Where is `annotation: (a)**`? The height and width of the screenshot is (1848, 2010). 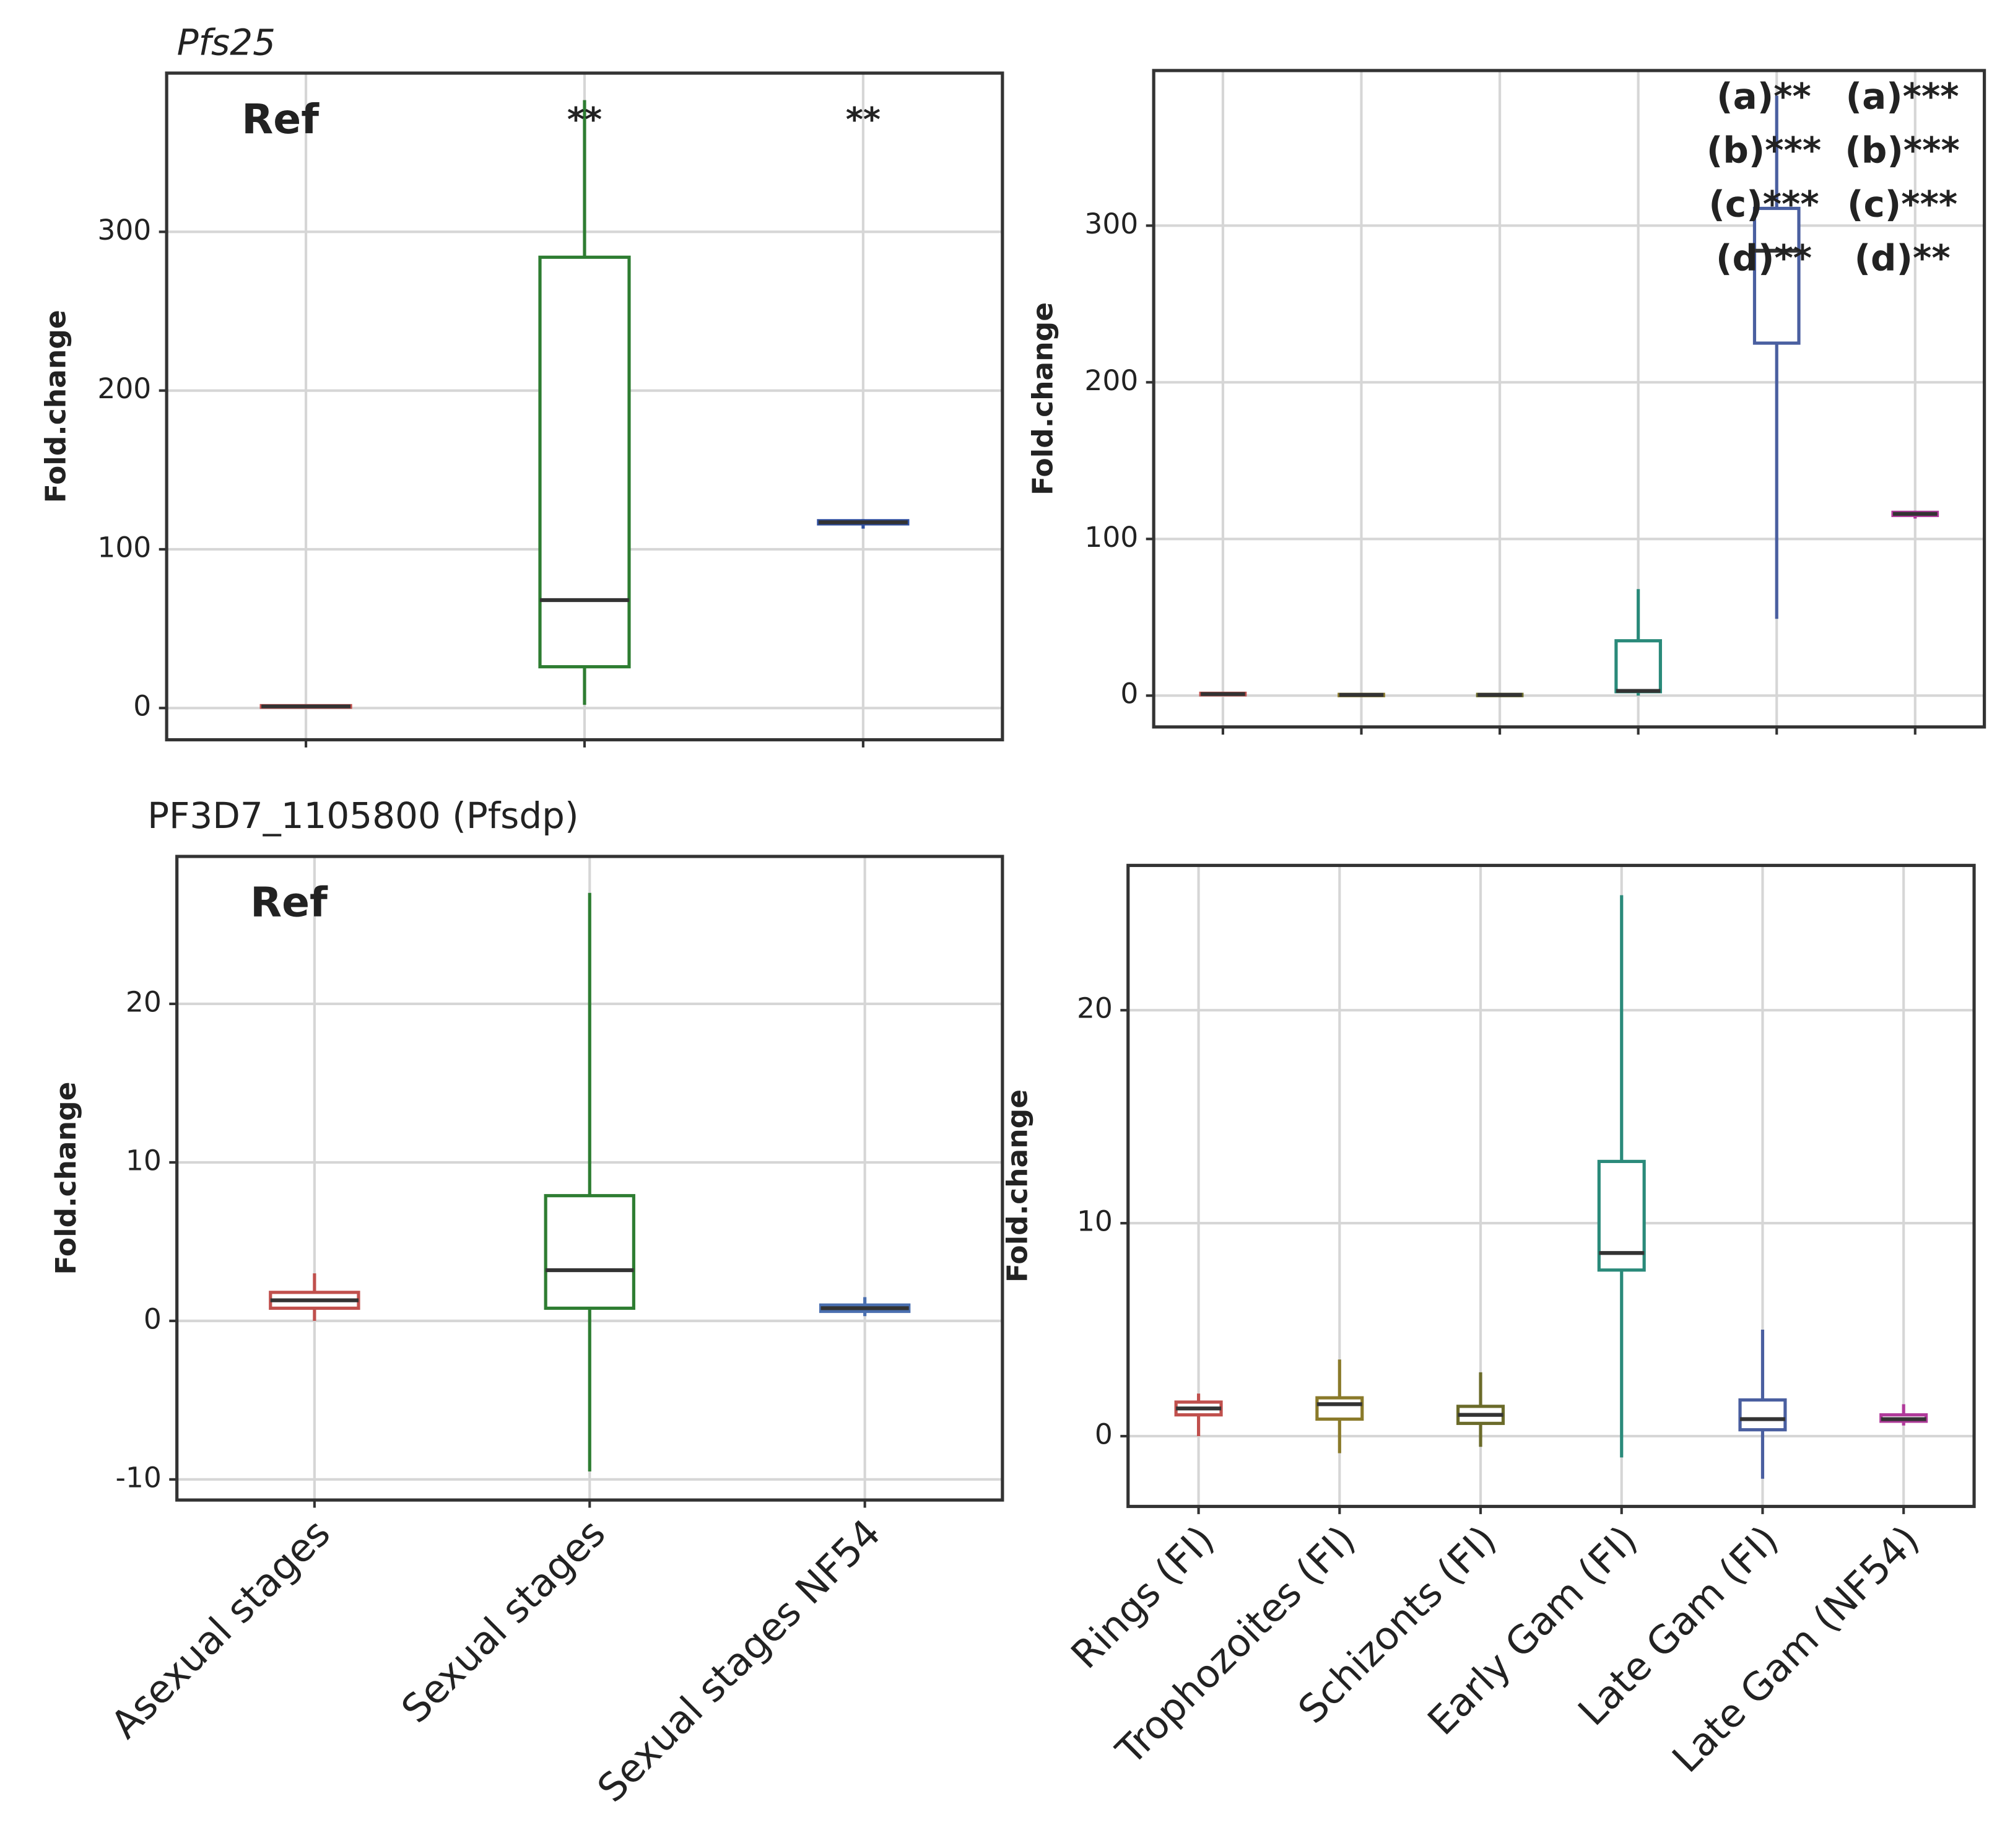 annotation: (a)** is located at coordinates (1763, 97).